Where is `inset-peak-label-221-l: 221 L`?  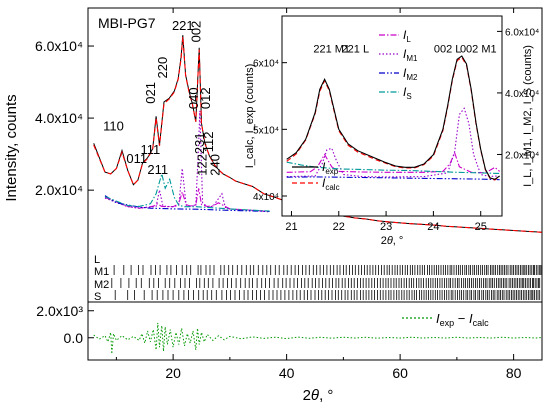 inset-peak-label-221-l: 221 L is located at coordinates (356, 50).